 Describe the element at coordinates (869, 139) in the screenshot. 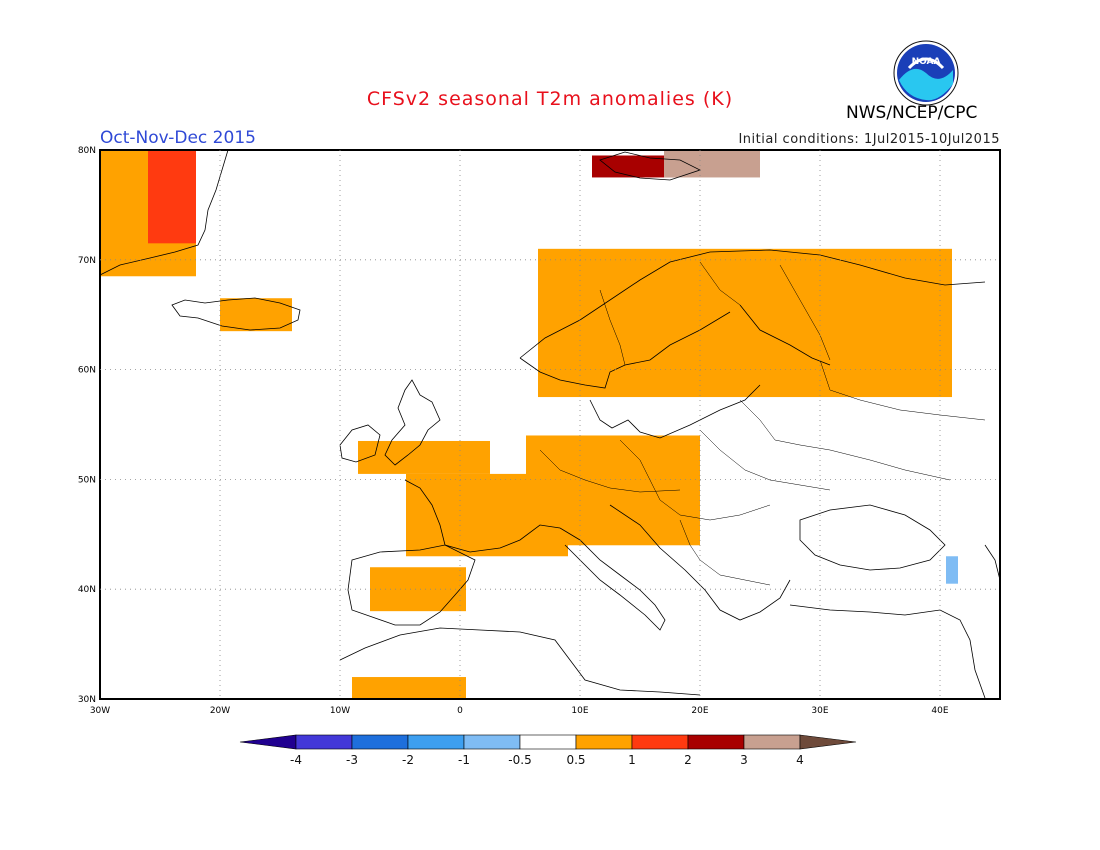

I see `initial-conditions-label: Initial conditions: 1Jul2015-10Jul2015` at that location.